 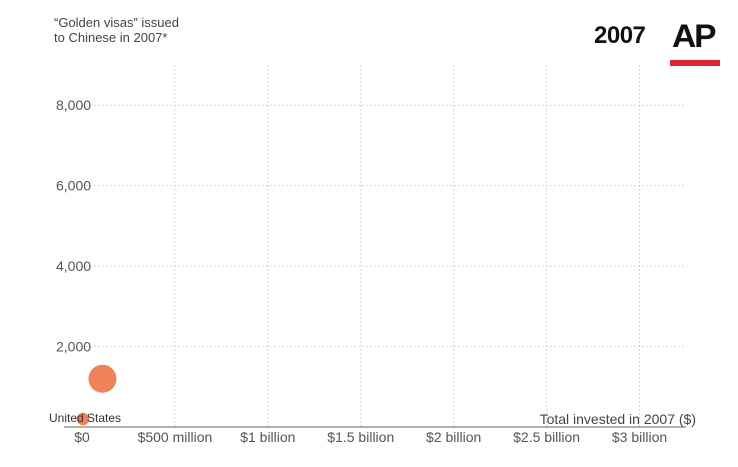 I want to click on ap-logo: AP, so click(x=696, y=41).